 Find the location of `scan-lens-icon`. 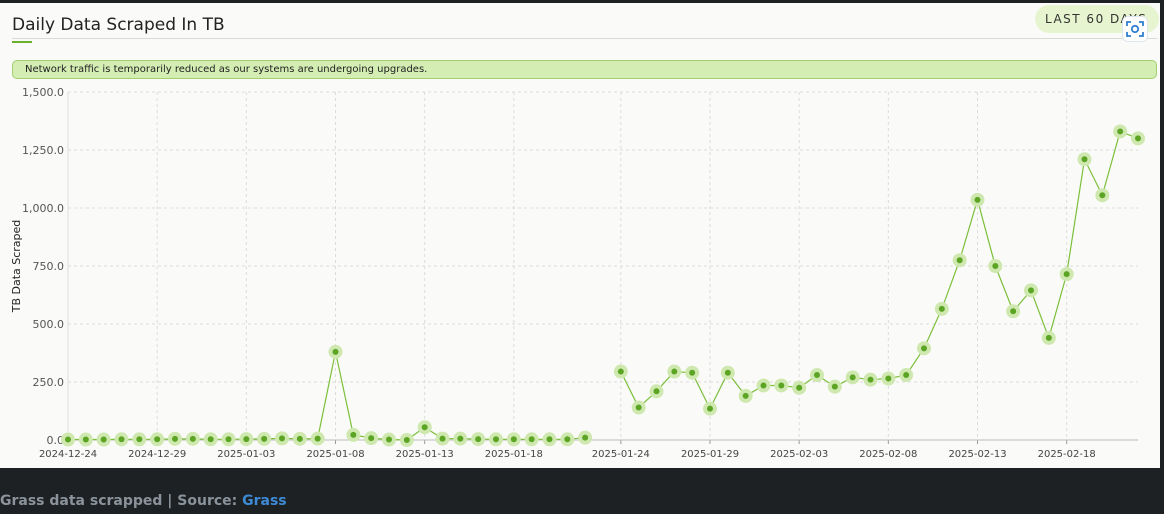

scan-lens-icon is located at coordinates (1135, 29).